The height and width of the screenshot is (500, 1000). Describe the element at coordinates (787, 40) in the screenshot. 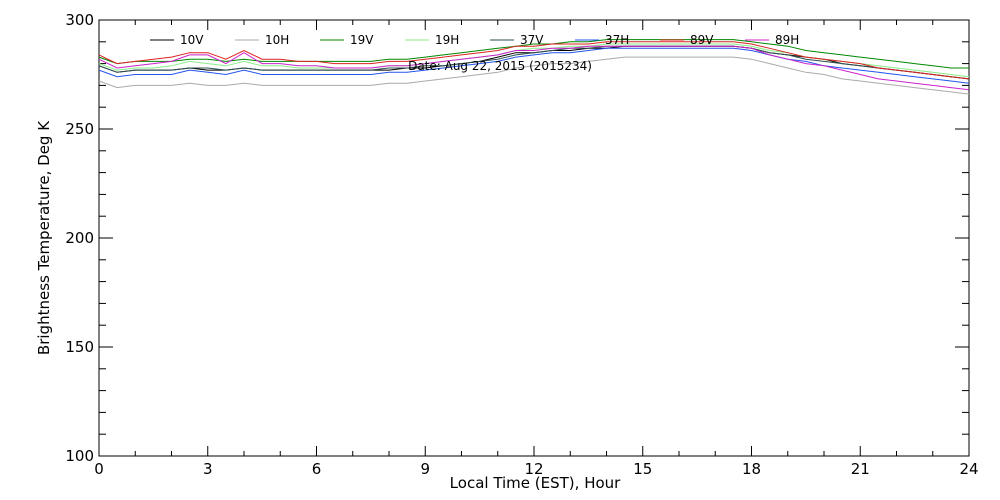

I see `legend-label-89h: 89H` at that location.